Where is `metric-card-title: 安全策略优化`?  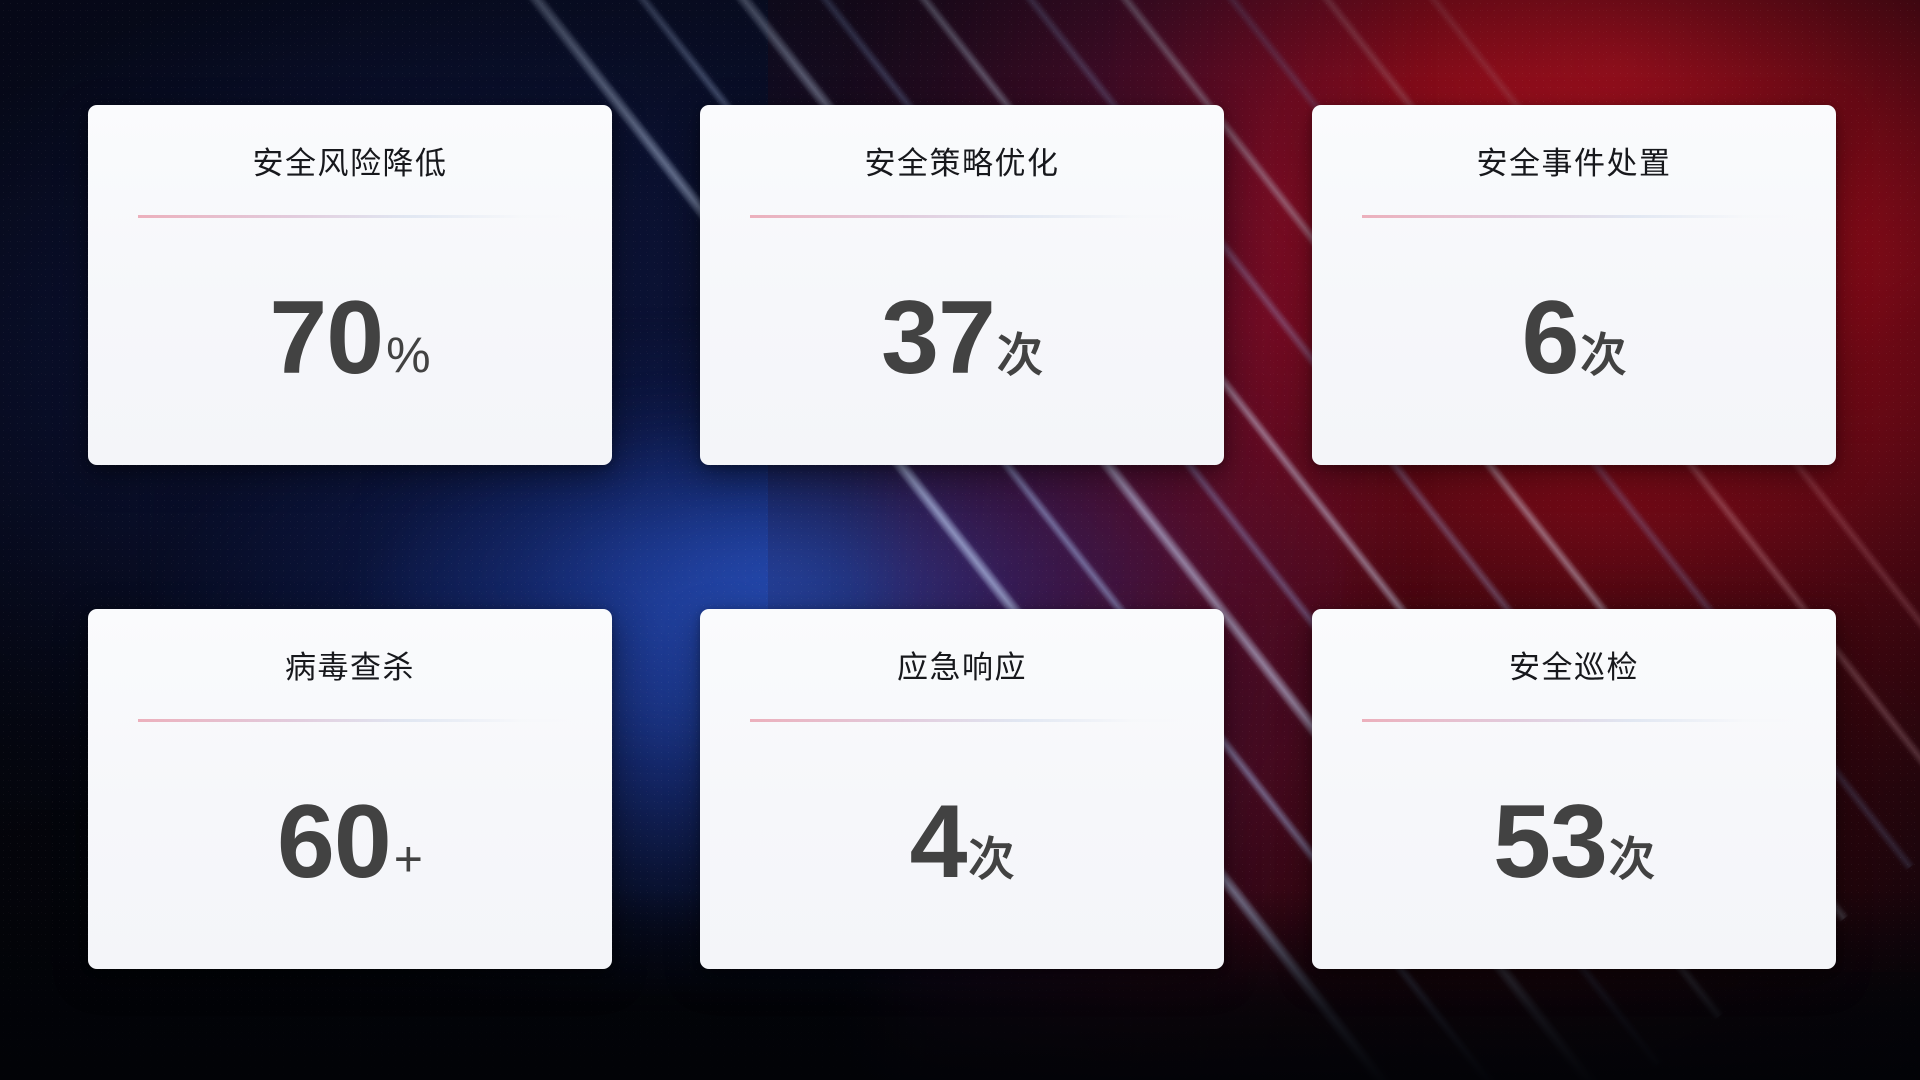
metric-card-title: 安全策略优化 is located at coordinates (962, 163).